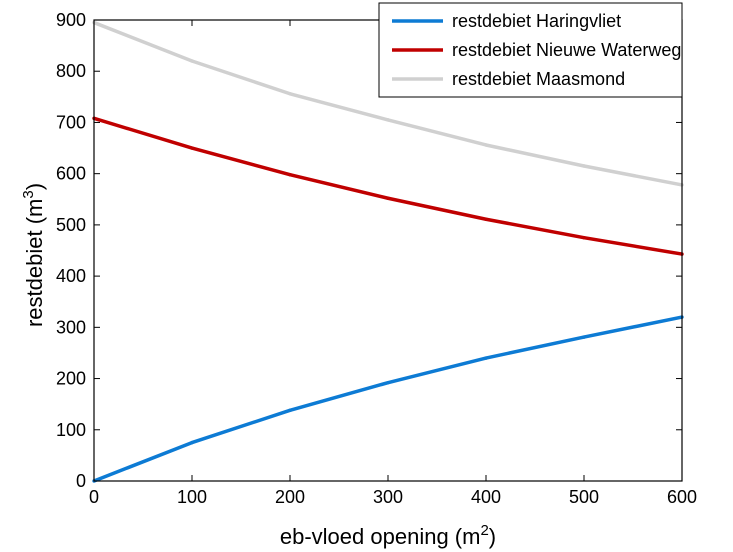  What do you see at coordinates (536, 21) in the screenshot?
I see `legend-label-haringvliet: restdebiet Haringvliet` at bounding box center [536, 21].